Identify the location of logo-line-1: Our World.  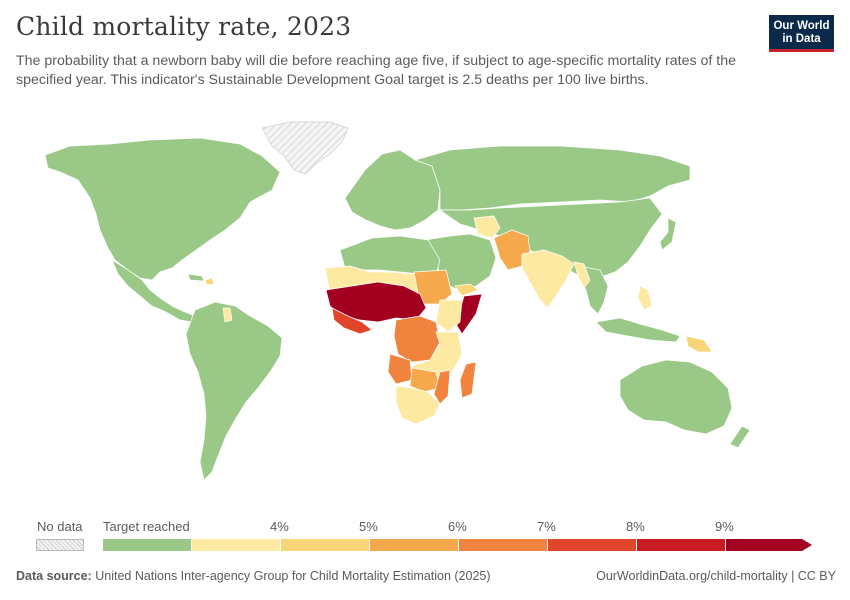
(801, 26).